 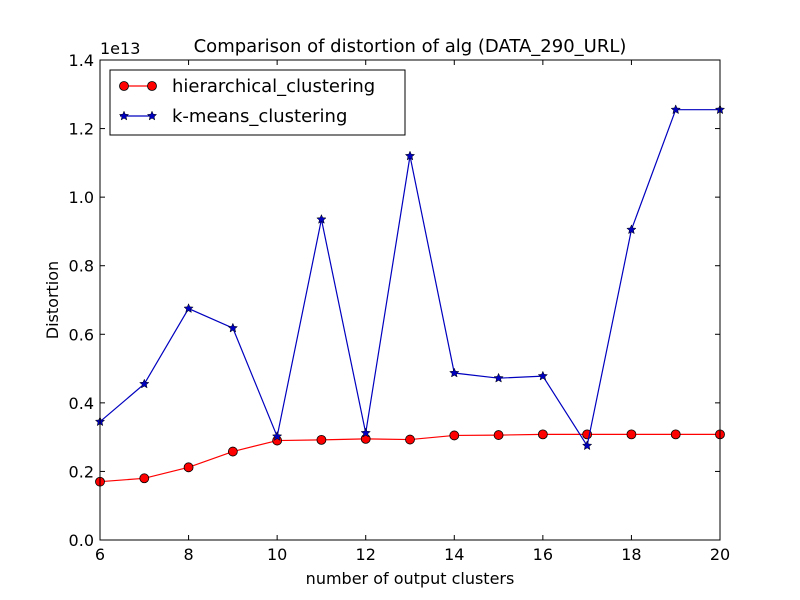 What do you see at coordinates (631, 554) in the screenshot?
I see `x-tick-label: 18` at bounding box center [631, 554].